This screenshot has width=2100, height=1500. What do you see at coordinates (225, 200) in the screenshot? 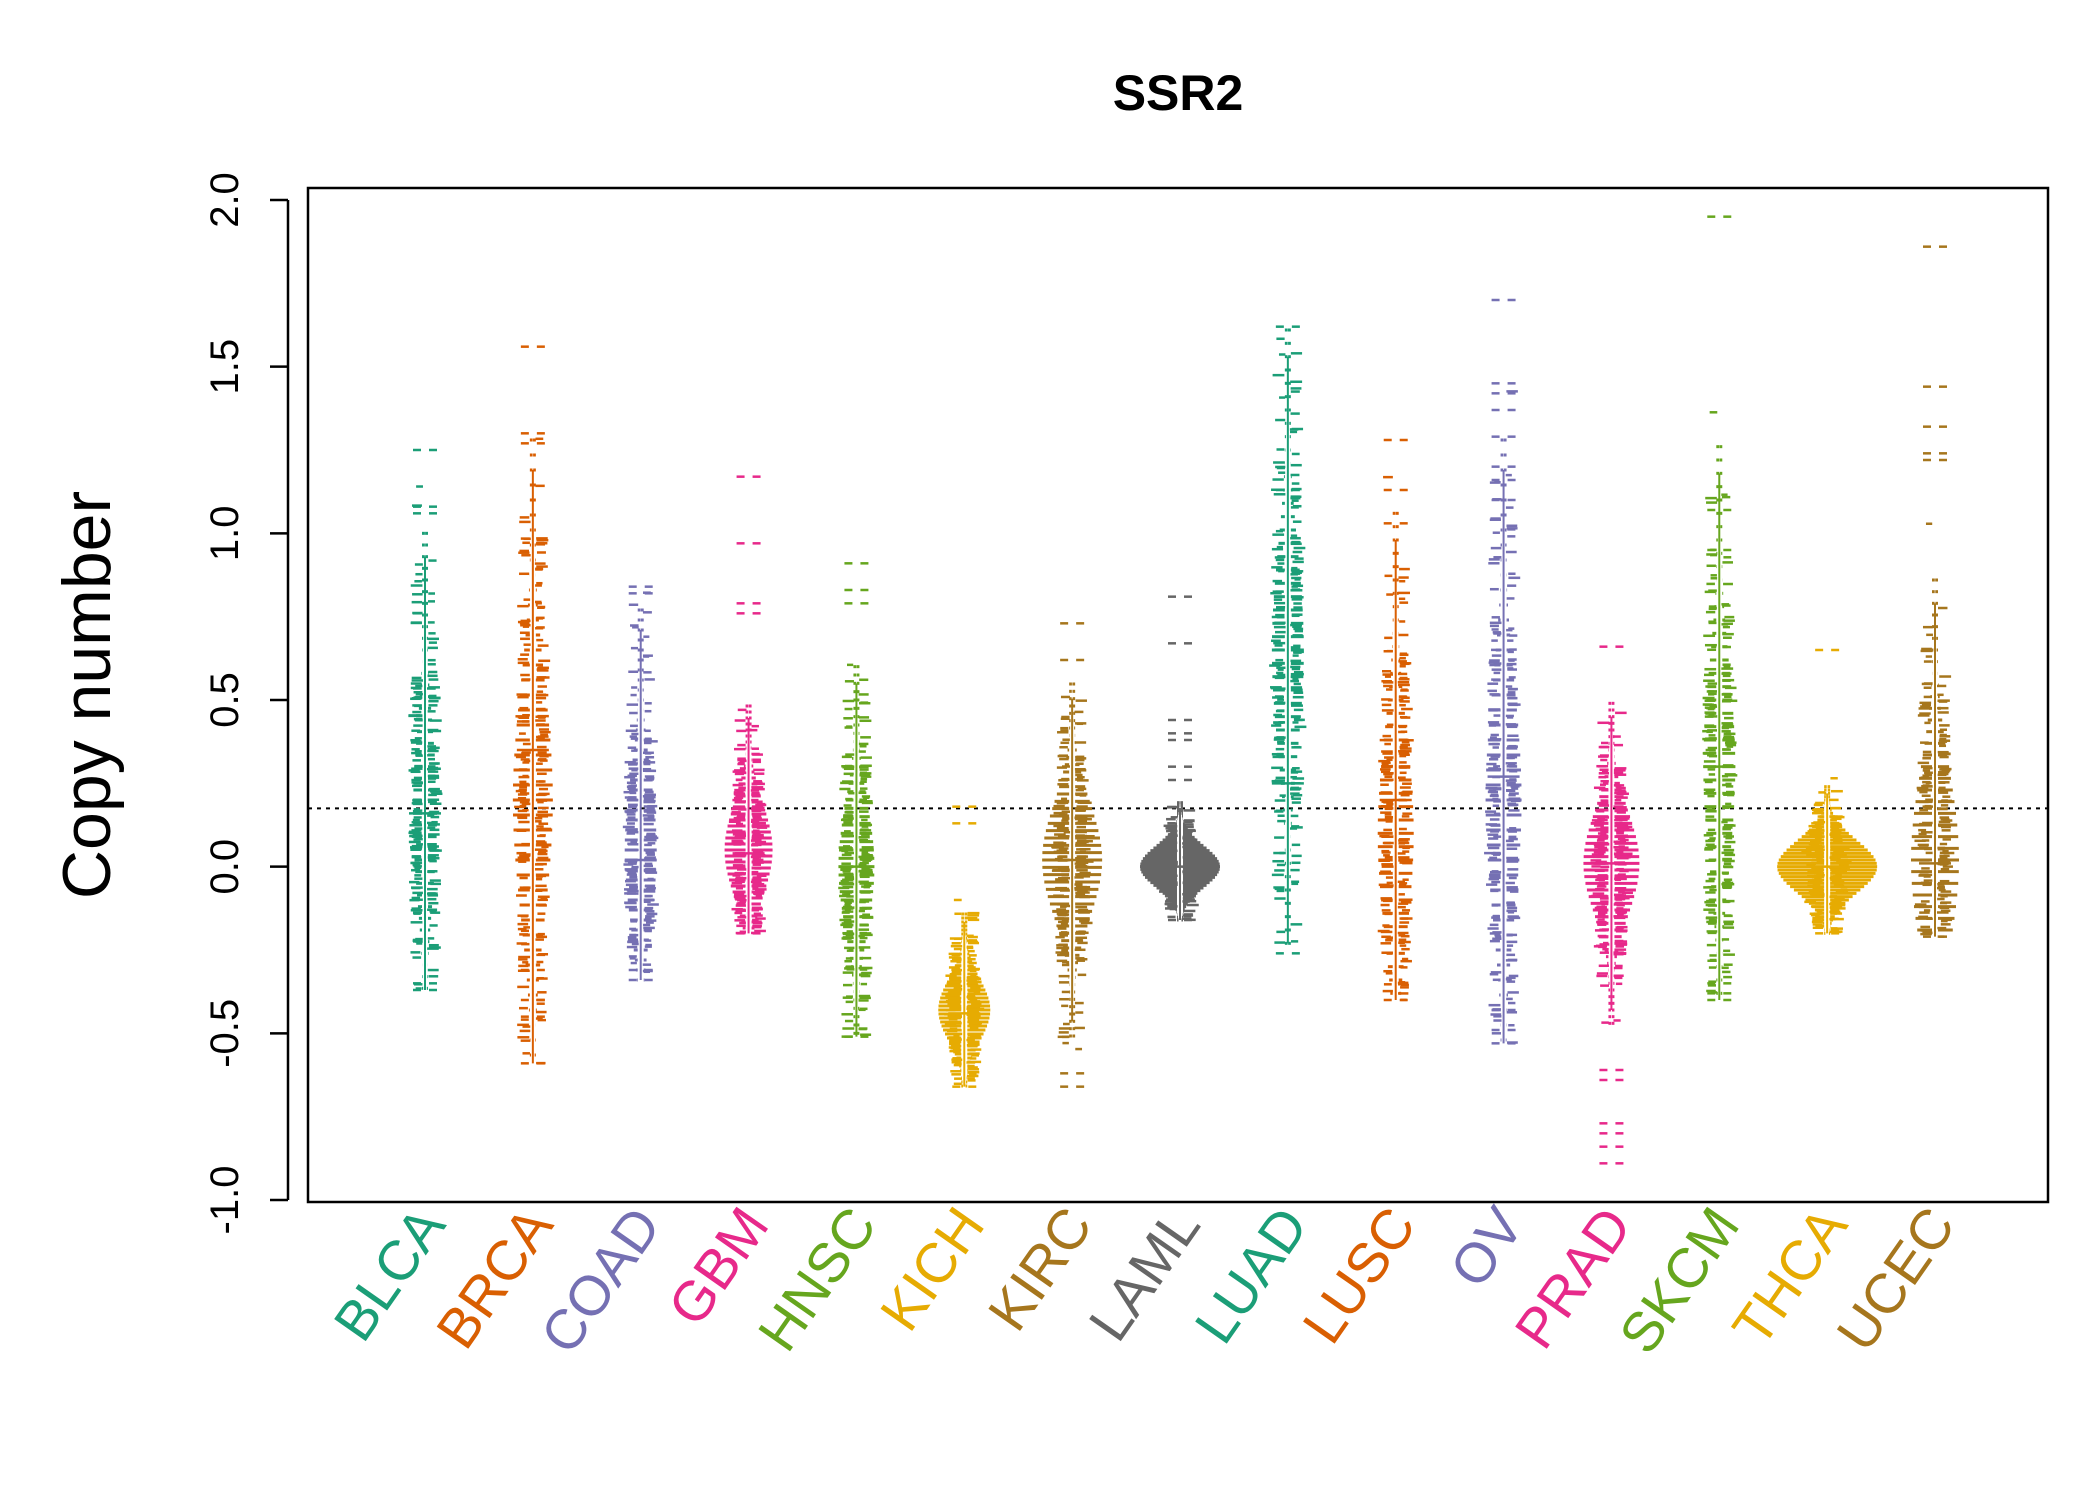
I see `y-tick-label: 2.0` at bounding box center [225, 200].